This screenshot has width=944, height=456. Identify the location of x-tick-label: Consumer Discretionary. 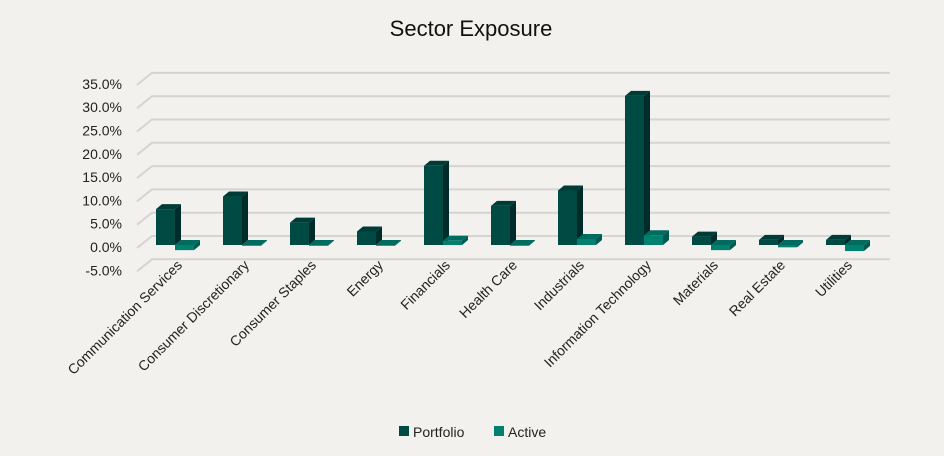
(194, 316).